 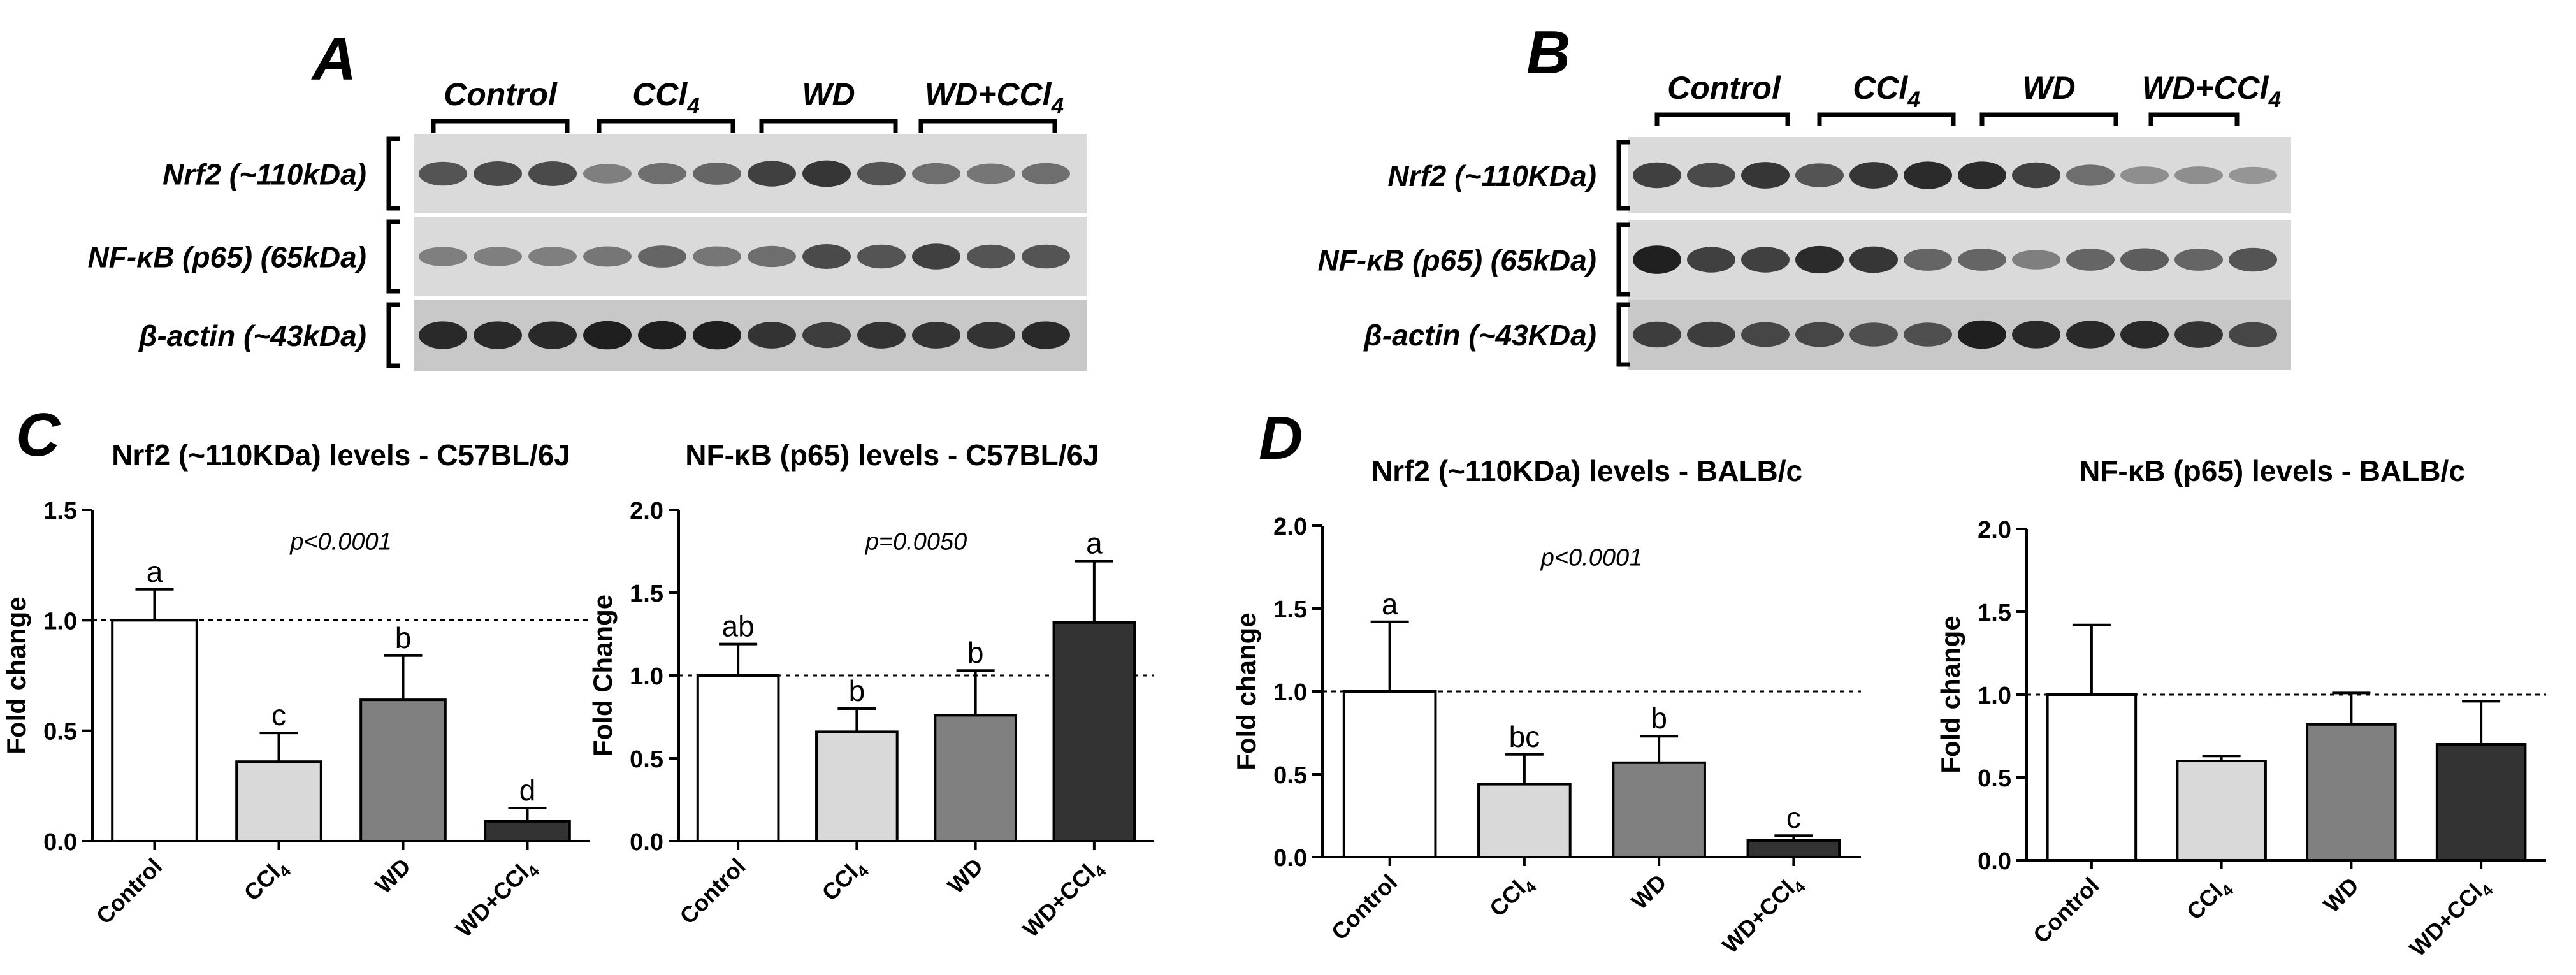 I want to click on chart-title: NF-κB (p65) levels - BALB/c, so click(x=2272, y=470).